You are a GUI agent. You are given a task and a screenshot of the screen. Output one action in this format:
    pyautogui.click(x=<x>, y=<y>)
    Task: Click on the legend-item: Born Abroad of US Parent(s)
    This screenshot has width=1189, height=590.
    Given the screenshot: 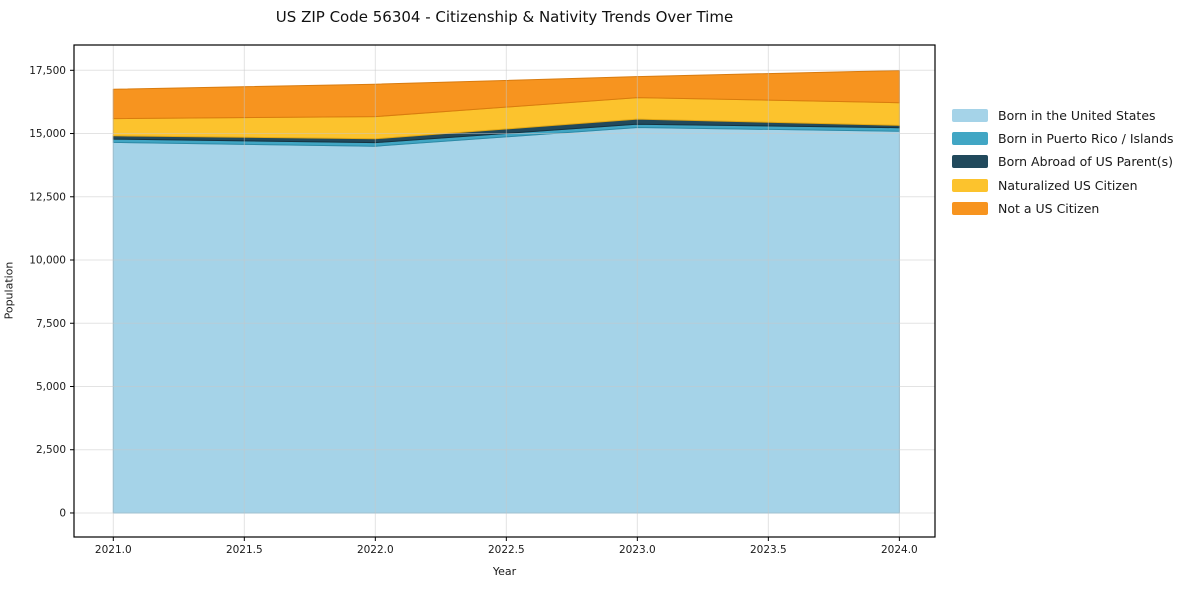 What is the action you would take?
    pyautogui.click(x=1063, y=161)
    